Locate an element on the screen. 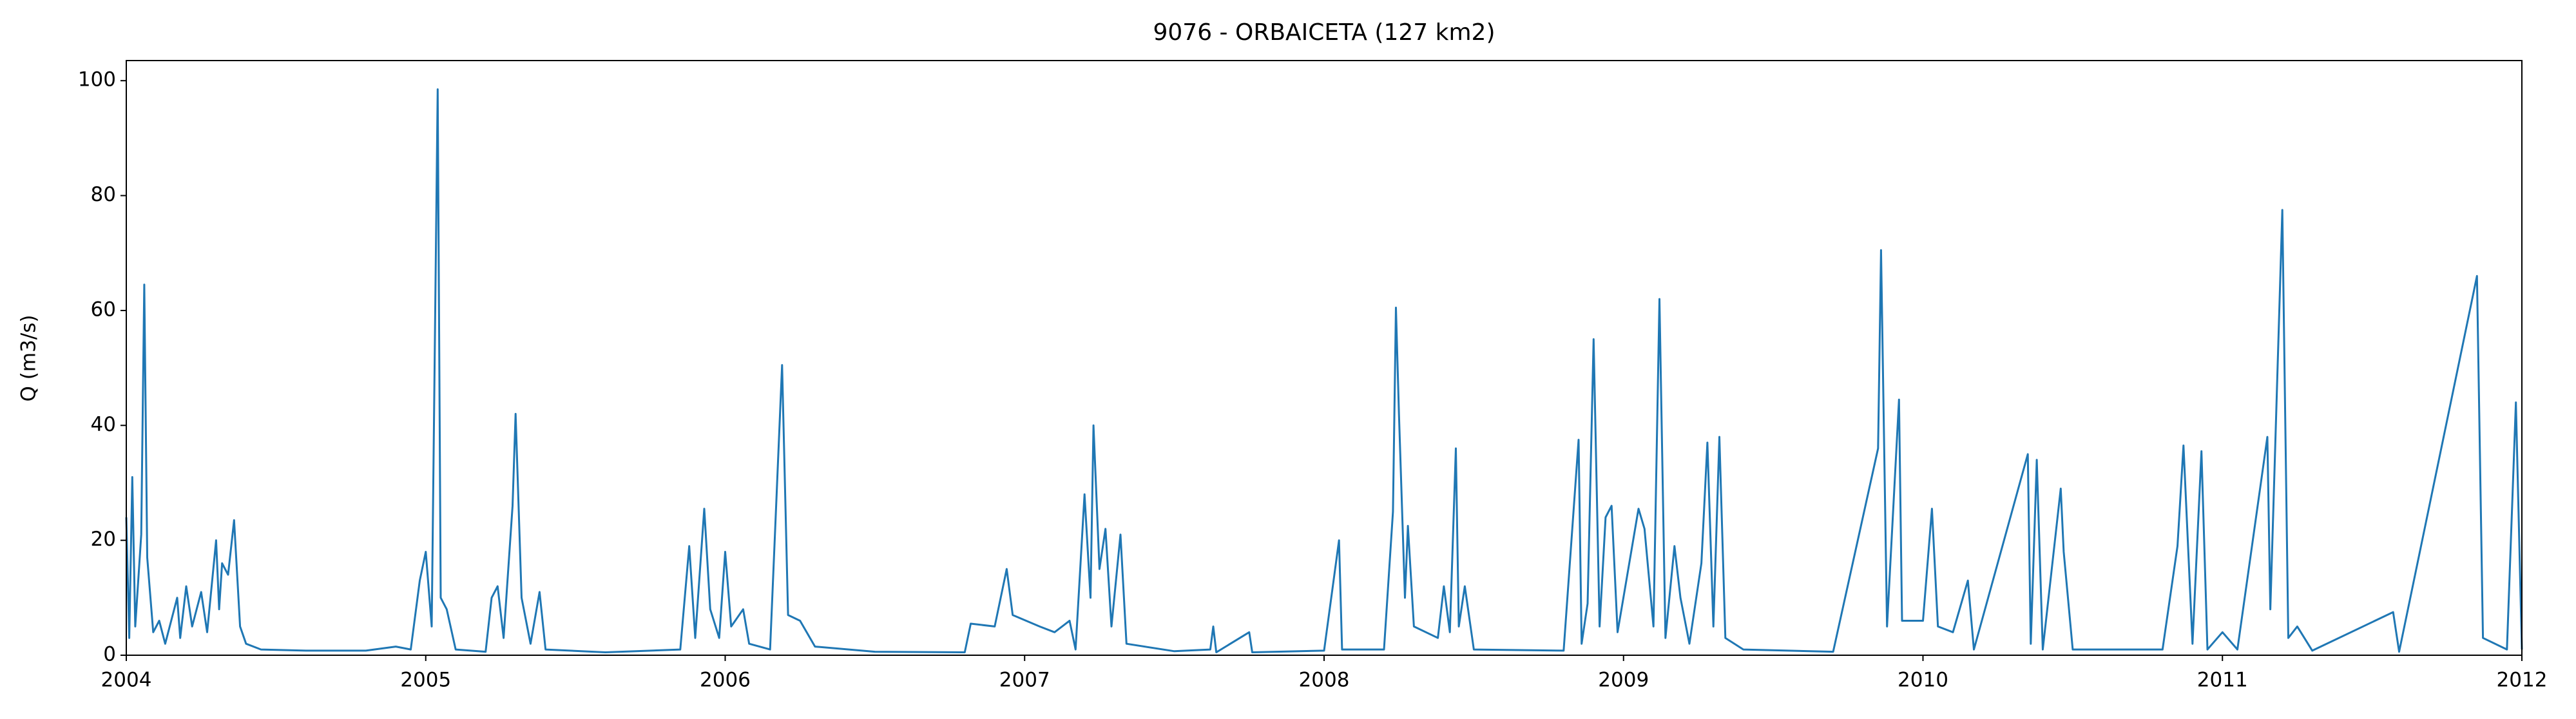 This screenshot has height=719, width=2576. y-tick-label: 60 is located at coordinates (104, 309).